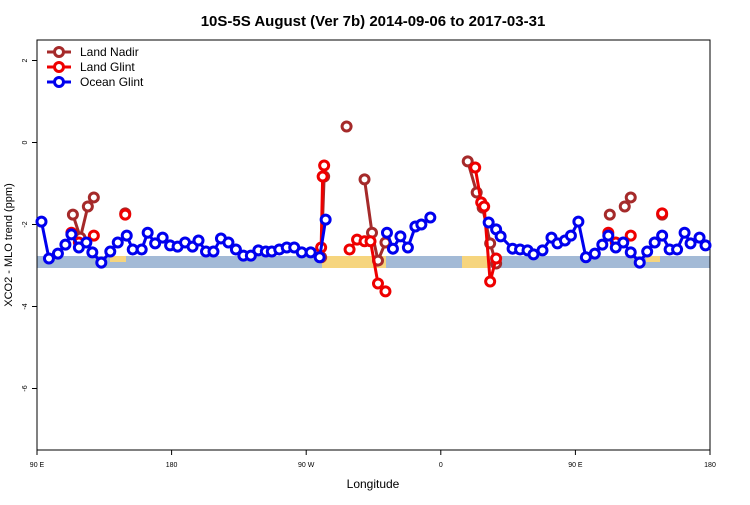 This screenshot has height=505, width=750. What do you see at coordinates (306, 465) in the screenshot?
I see `x-tick-label: 90 W` at bounding box center [306, 465].